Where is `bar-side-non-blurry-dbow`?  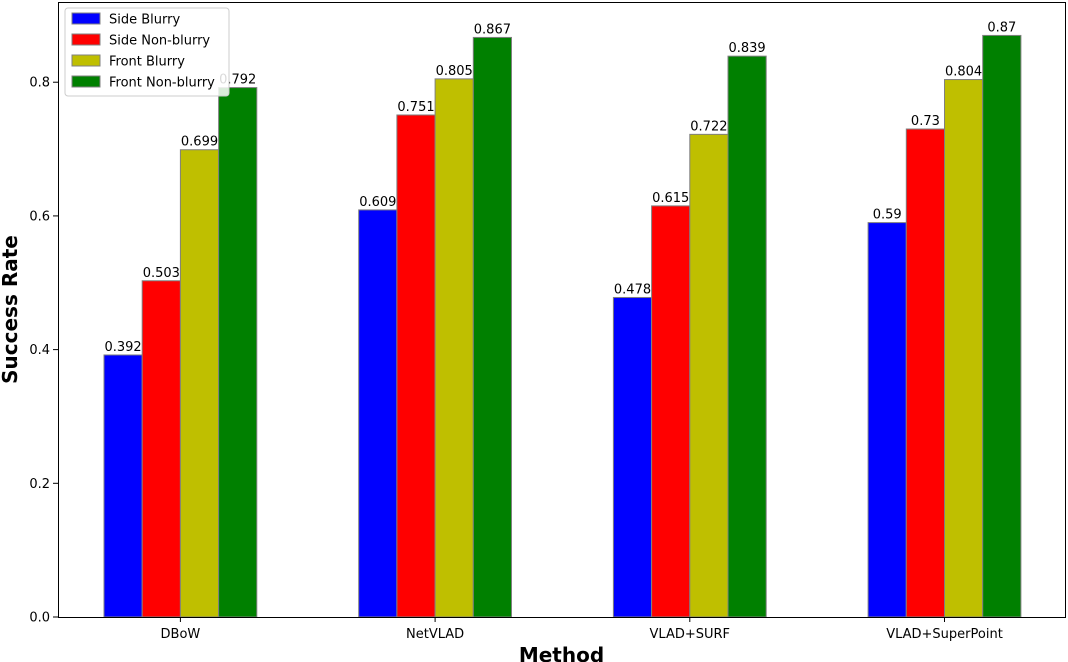 bar-side-non-blurry-dbow is located at coordinates (161, 449).